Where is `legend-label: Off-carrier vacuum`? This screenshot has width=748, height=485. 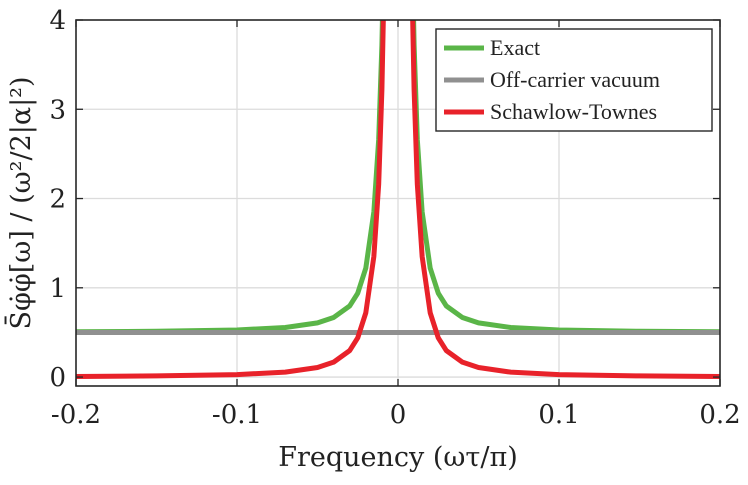
legend-label: Off-carrier vacuum is located at coordinates (575, 79).